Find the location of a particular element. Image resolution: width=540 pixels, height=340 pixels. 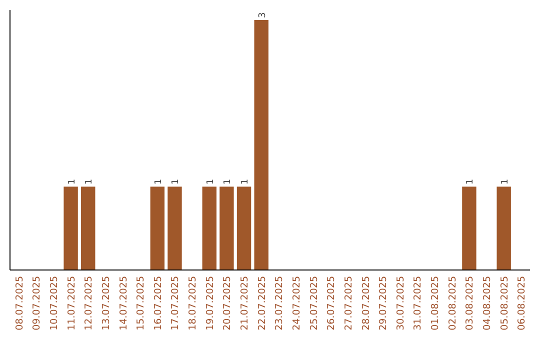

x-tick-label: 26.07.2025 is located at coordinates (332, 303).